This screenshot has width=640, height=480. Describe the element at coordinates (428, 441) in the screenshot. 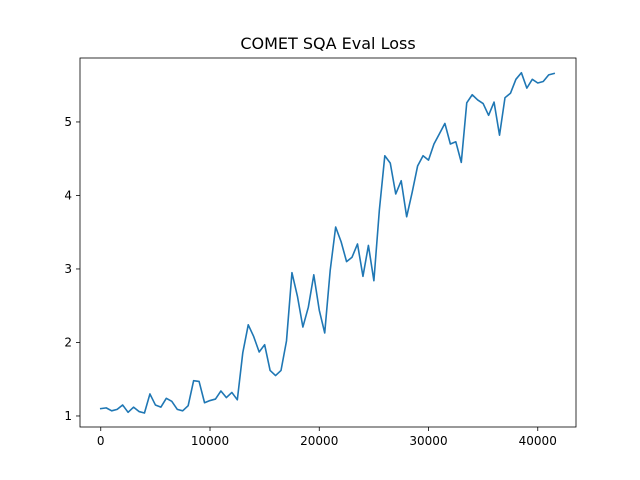

I see `x-tick-label: 30000` at that location.